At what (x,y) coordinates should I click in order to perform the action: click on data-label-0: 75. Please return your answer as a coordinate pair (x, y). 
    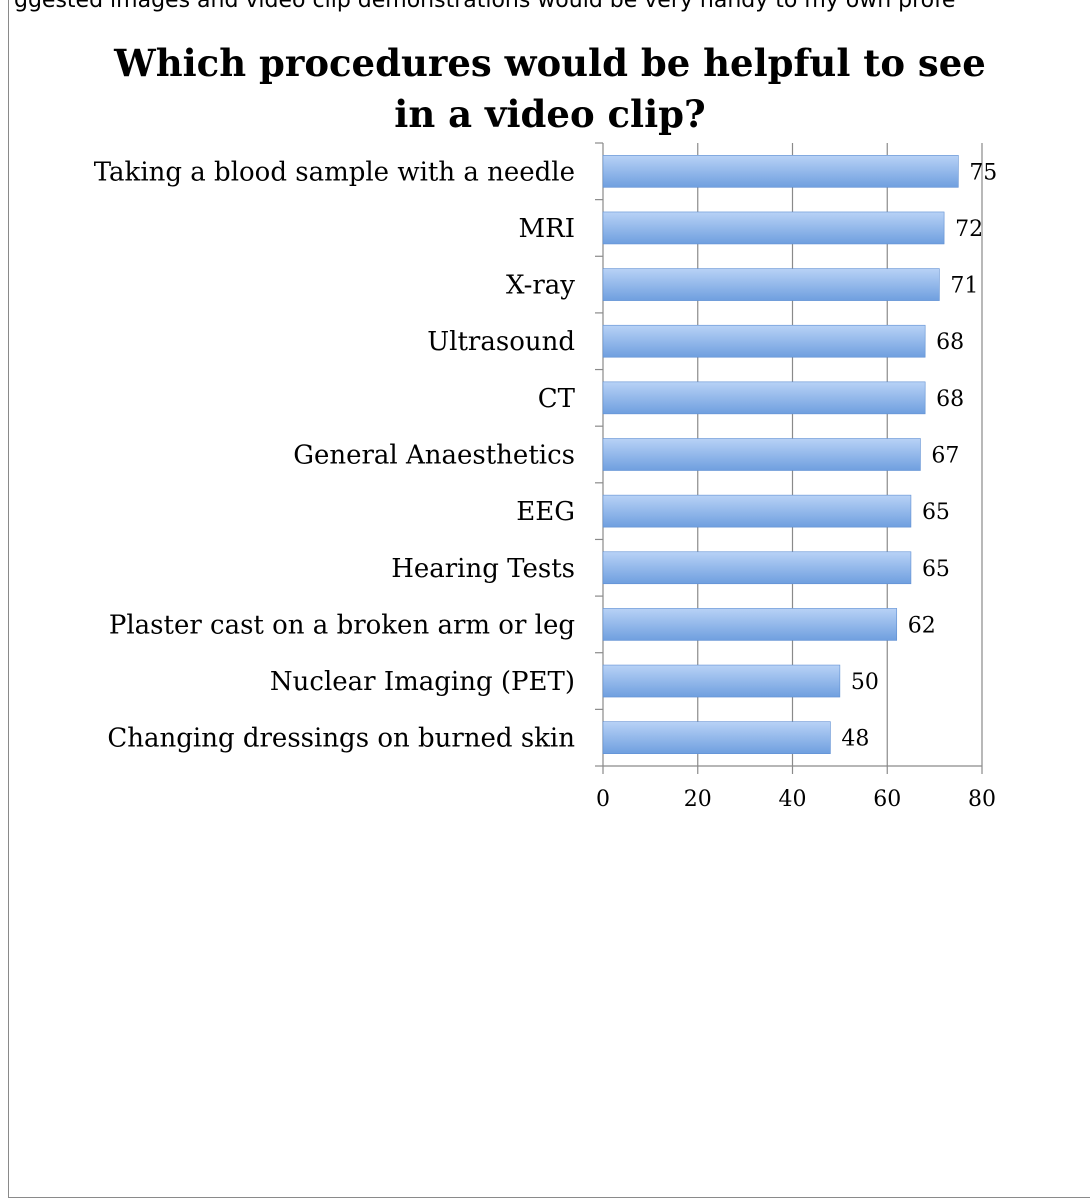
    Looking at the image, I should click on (983, 172).